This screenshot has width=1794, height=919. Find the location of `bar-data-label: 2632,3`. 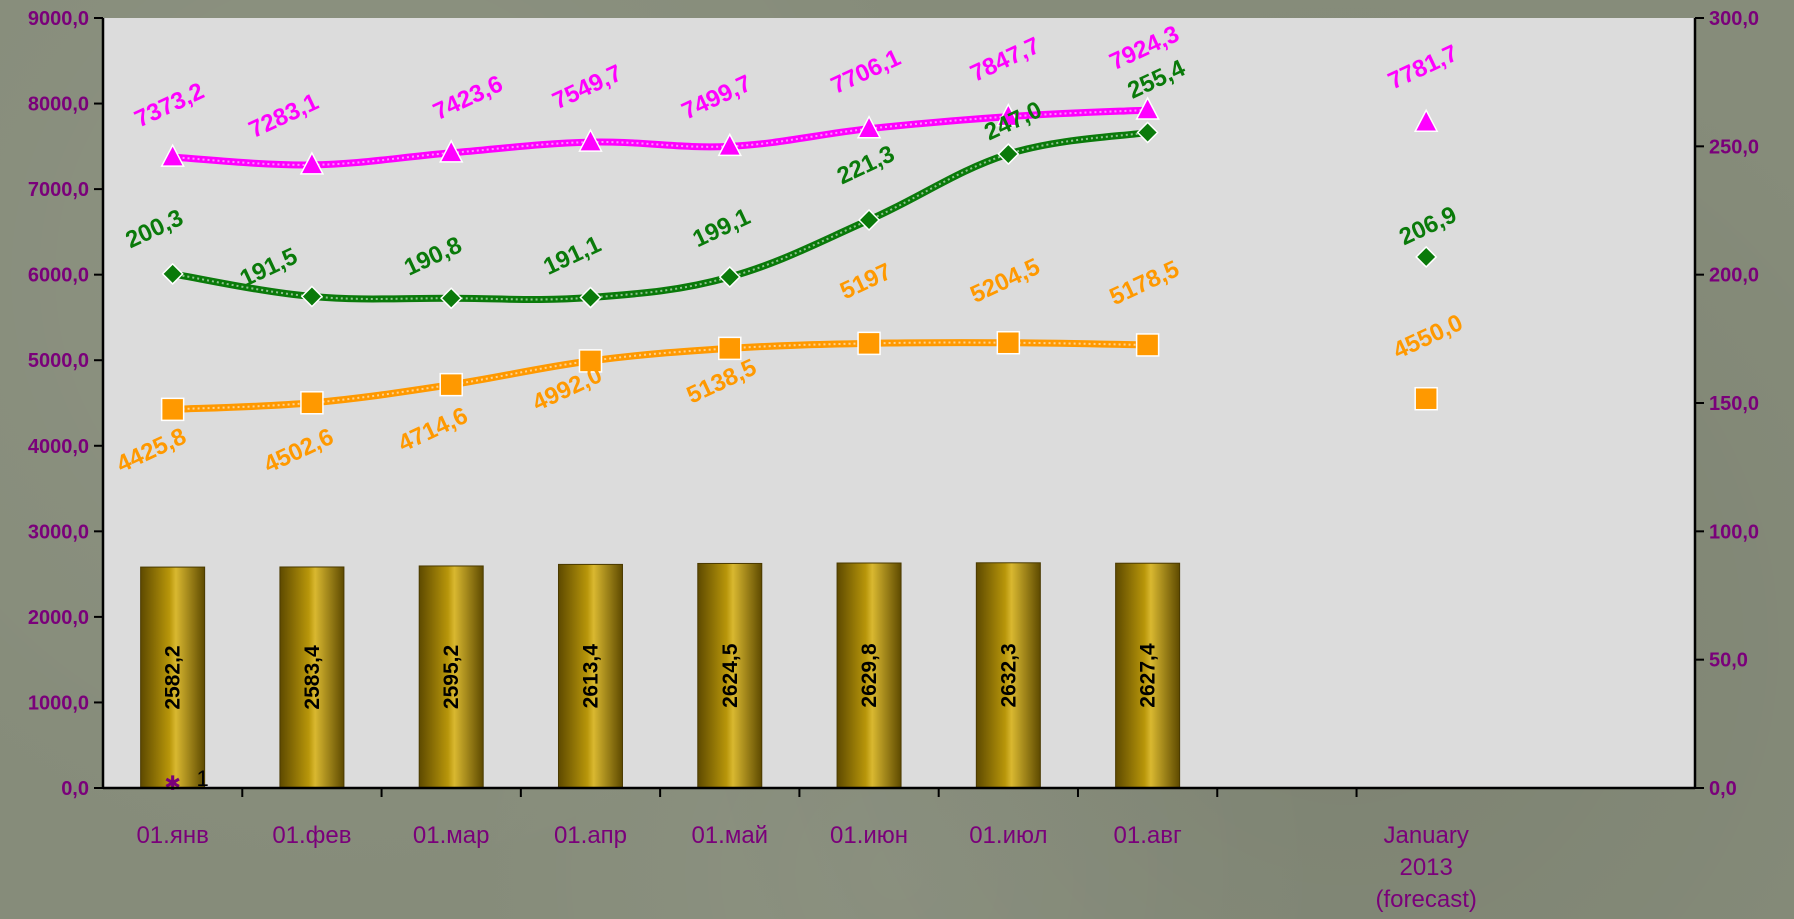

bar-data-label: 2632,3 is located at coordinates (1008, 675).